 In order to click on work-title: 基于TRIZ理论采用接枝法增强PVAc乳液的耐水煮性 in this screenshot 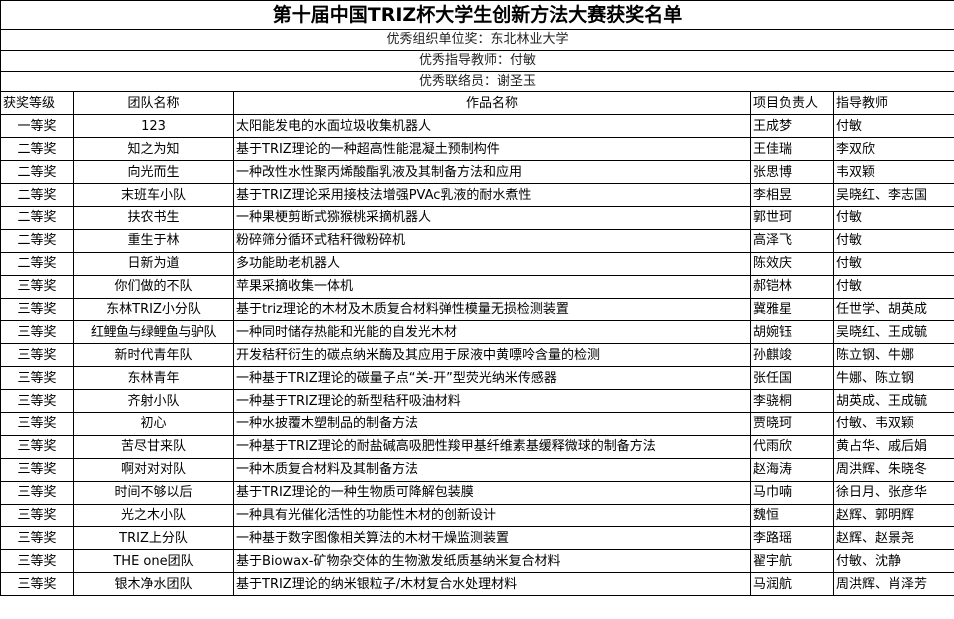, I will do `click(492, 195)`.